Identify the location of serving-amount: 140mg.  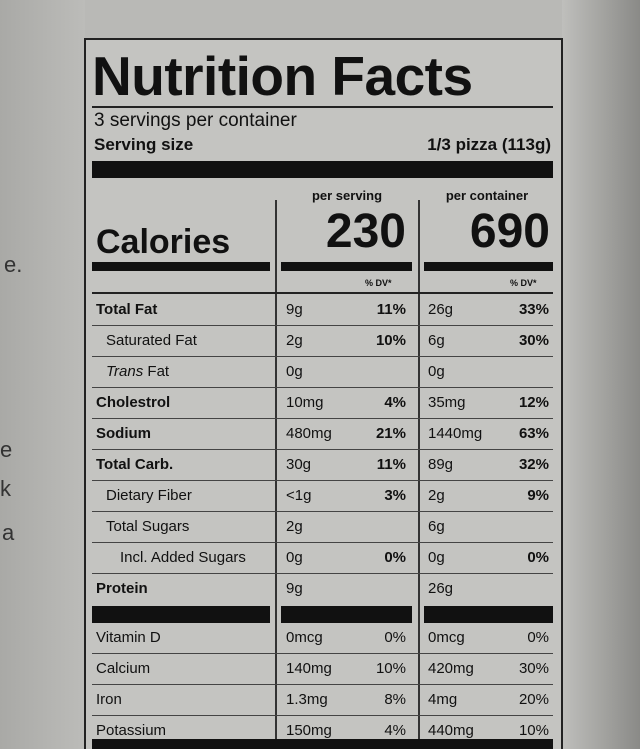
(309, 668).